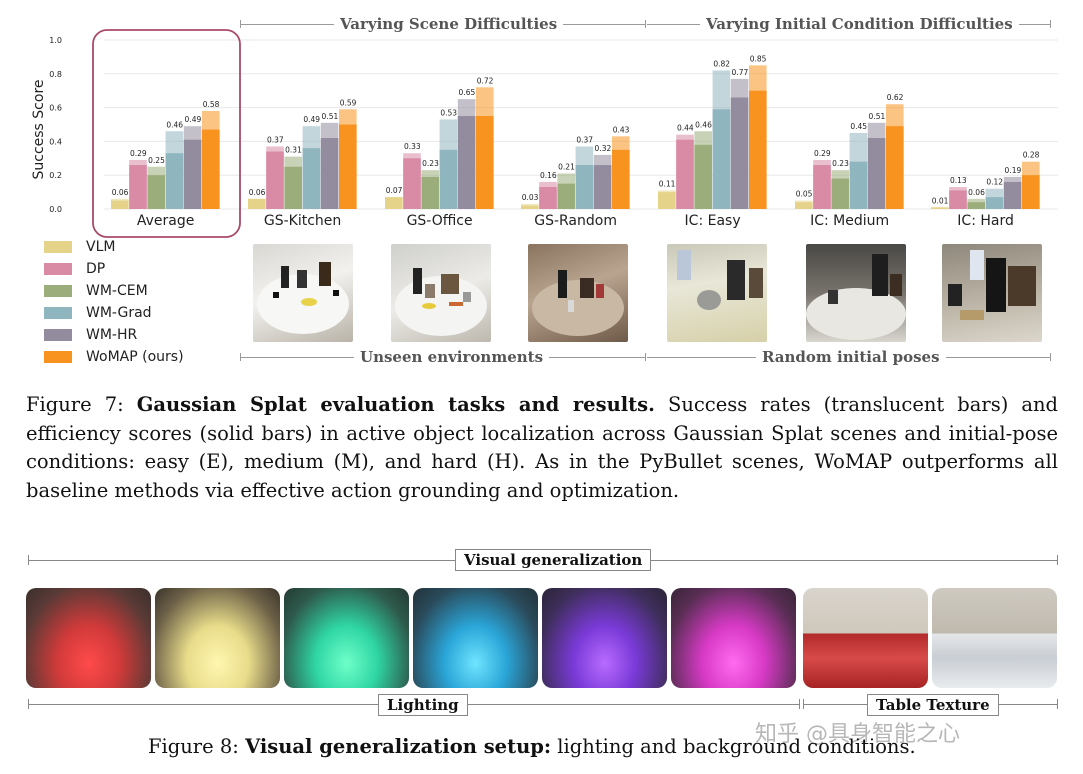  Describe the element at coordinates (55, 175) in the screenshot. I see `y-tick-label: 0.2` at that location.